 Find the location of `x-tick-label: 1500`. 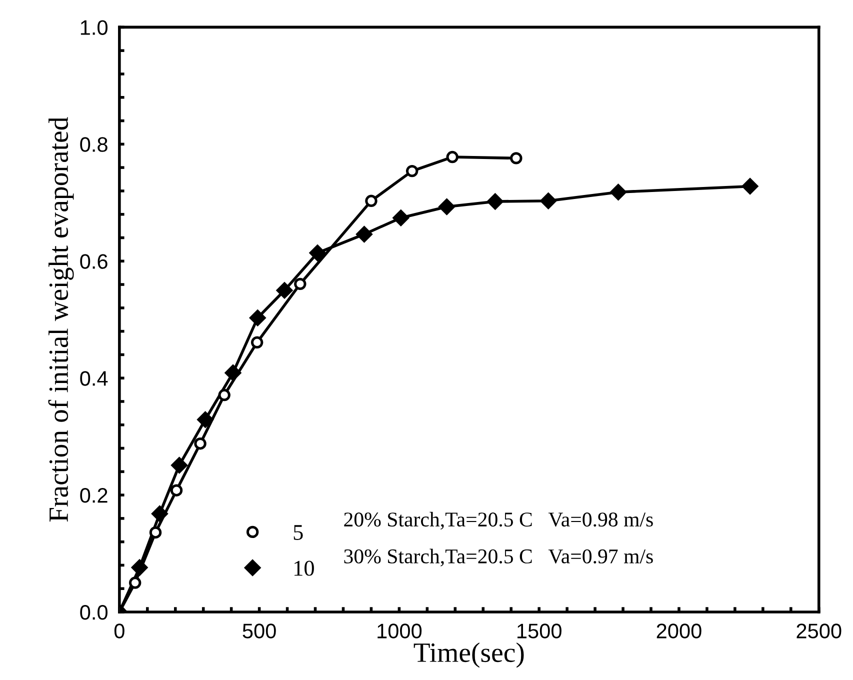

x-tick-label: 1500 is located at coordinates (540, 631).